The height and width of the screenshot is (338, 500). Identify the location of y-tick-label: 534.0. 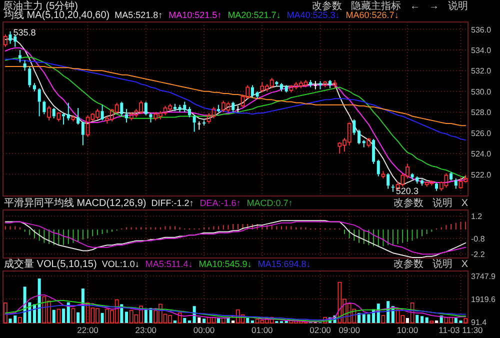
(481, 50).